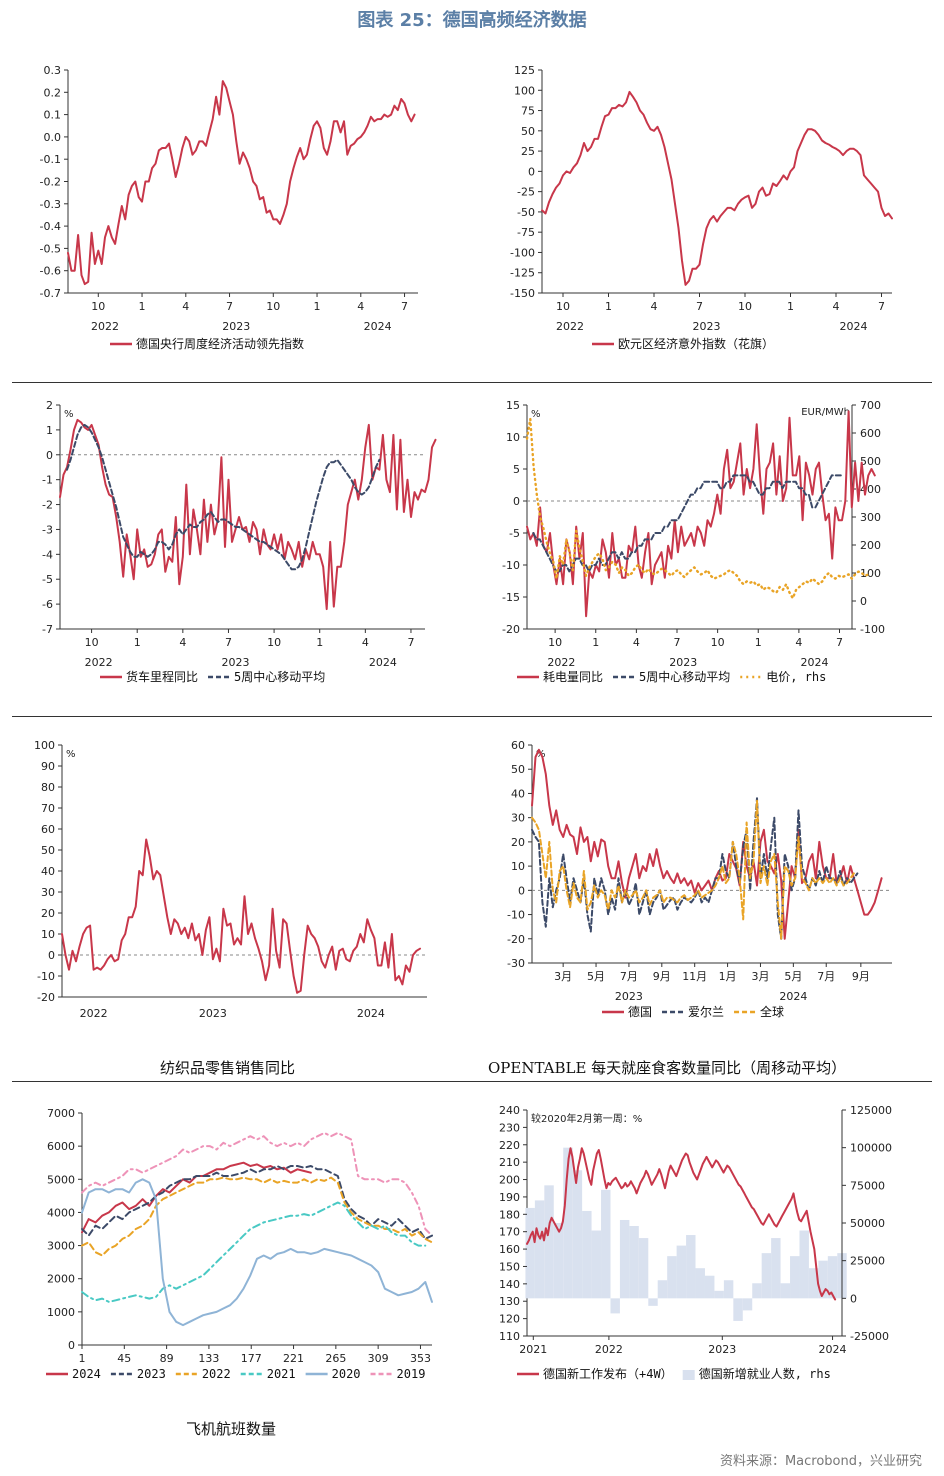 The width and height of the screenshot is (944, 1476). I want to click on legend-label: 2021, so click(281, 1374).